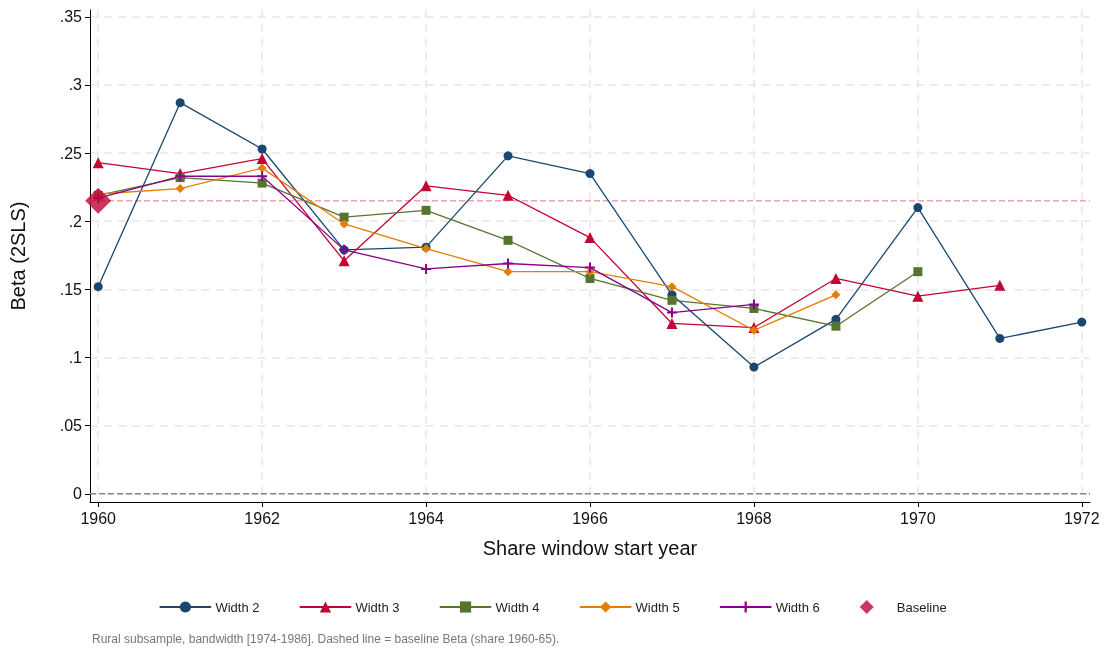  What do you see at coordinates (590, 518) in the screenshot?
I see `x-tick-label: 1966` at bounding box center [590, 518].